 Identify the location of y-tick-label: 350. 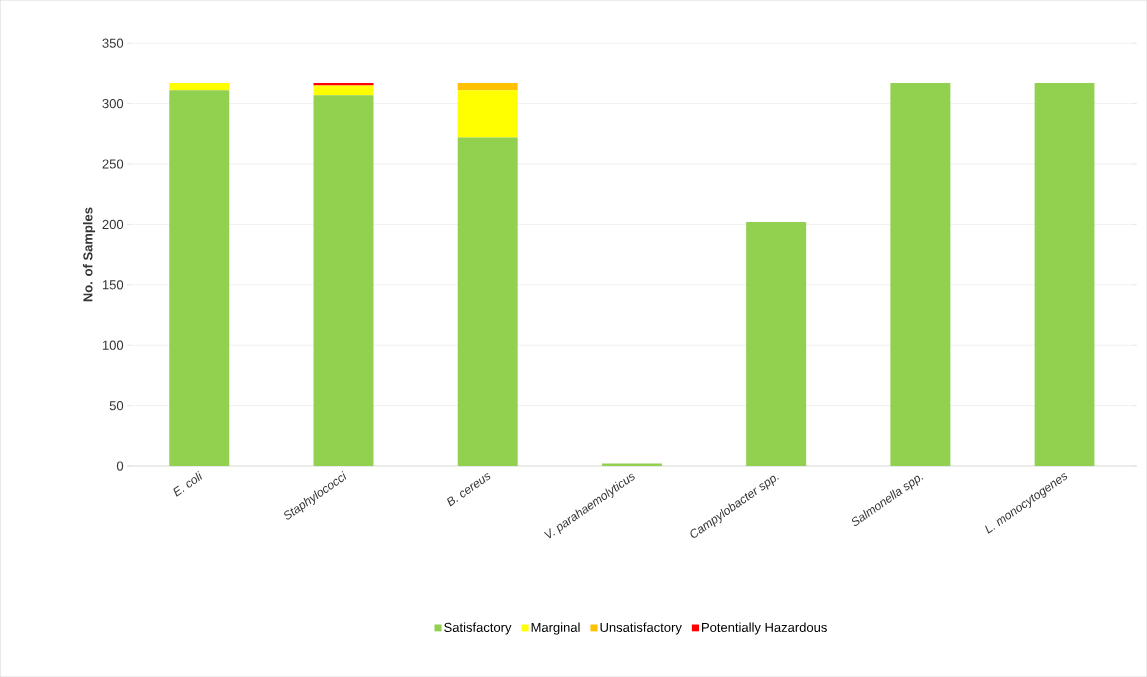
(113, 43).